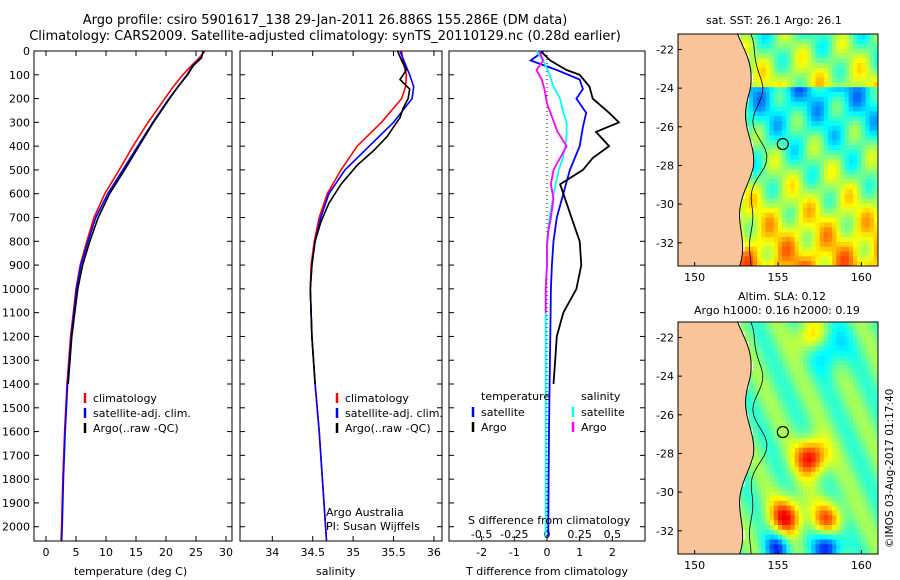 Image resolution: width=900 pixels, height=580 pixels. What do you see at coordinates (665, 492) in the screenshot?
I see `lat-tick-label: -30` at bounding box center [665, 492].